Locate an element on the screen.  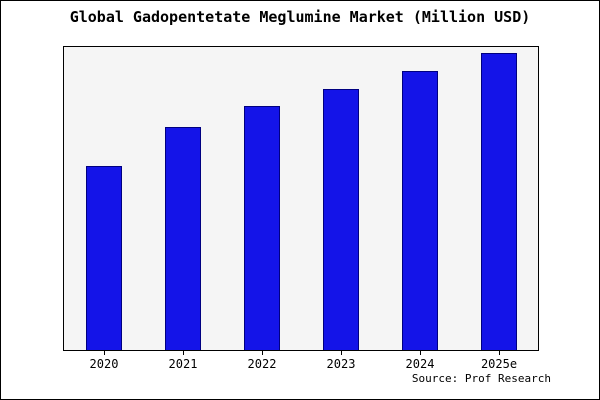
bar-2021 is located at coordinates (183, 238).